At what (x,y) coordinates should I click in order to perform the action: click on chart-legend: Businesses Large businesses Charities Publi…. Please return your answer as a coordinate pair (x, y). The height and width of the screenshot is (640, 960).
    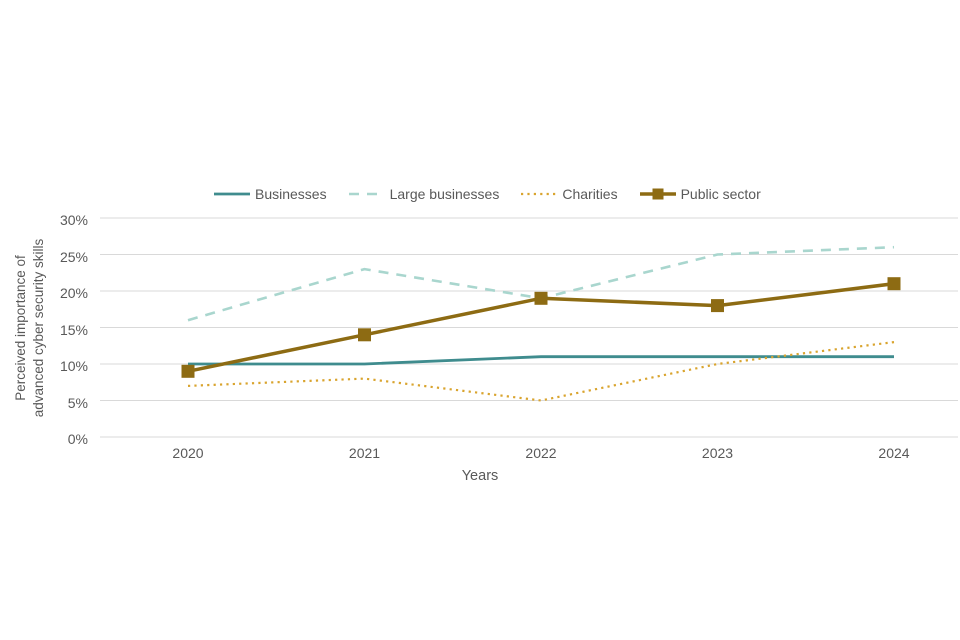
    Looking at the image, I should click on (487, 194).